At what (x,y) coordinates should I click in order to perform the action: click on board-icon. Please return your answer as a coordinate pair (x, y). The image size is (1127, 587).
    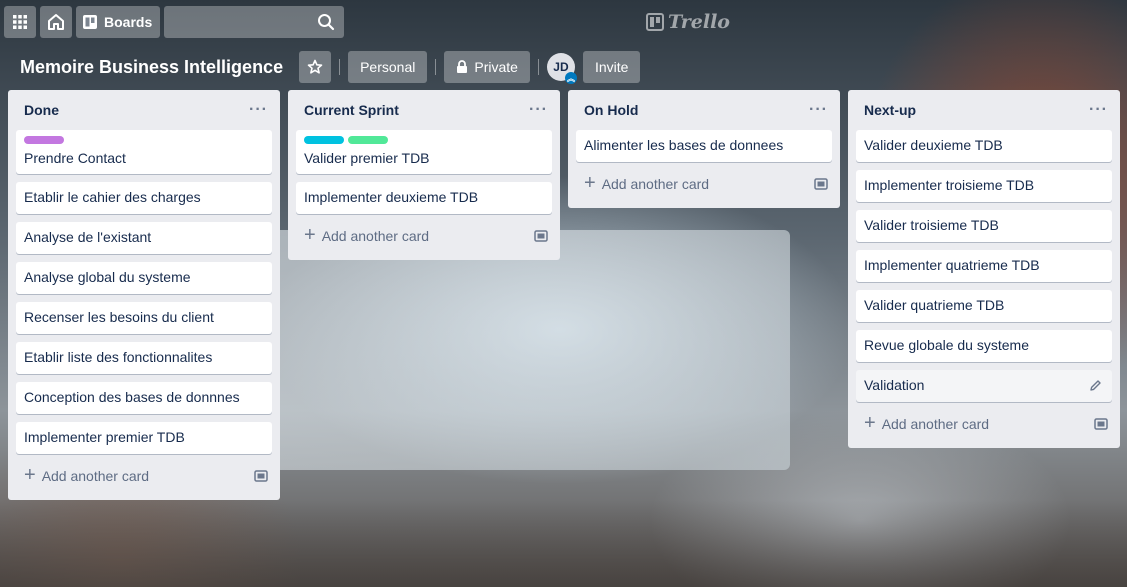
    Looking at the image, I should click on (90, 22).